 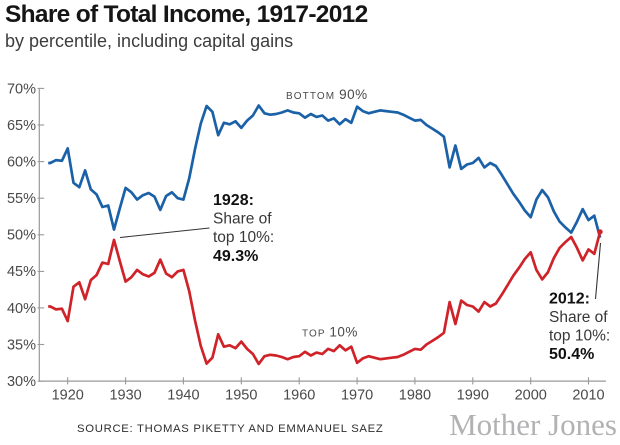 What do you see at coordinates (21, 309) in the screenshot?
I see `svg-text: 40%` at bounding box center [21, 309].